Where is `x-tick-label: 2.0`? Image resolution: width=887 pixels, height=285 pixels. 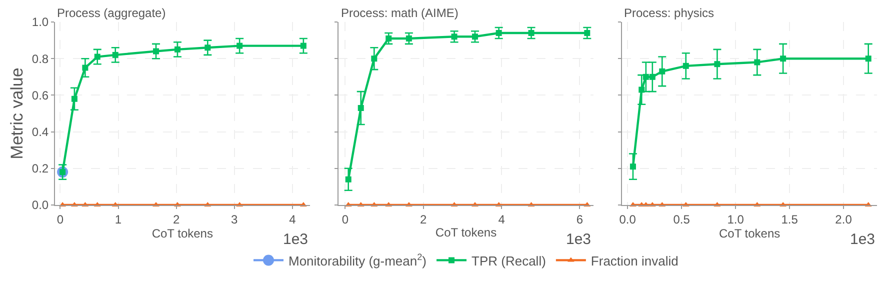 x-tick-label: 2.0 is located at coordinates (843, 219).